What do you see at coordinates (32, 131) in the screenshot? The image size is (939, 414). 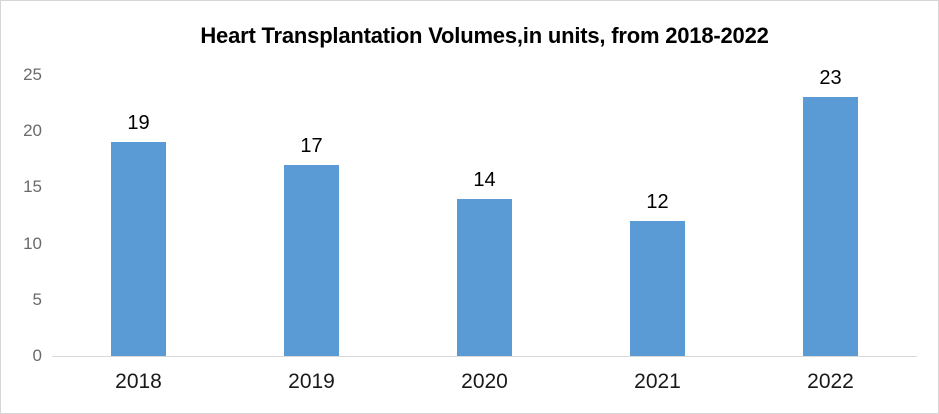 I see `y-axis-tick-label: 20` at bounding box center [32, 131].